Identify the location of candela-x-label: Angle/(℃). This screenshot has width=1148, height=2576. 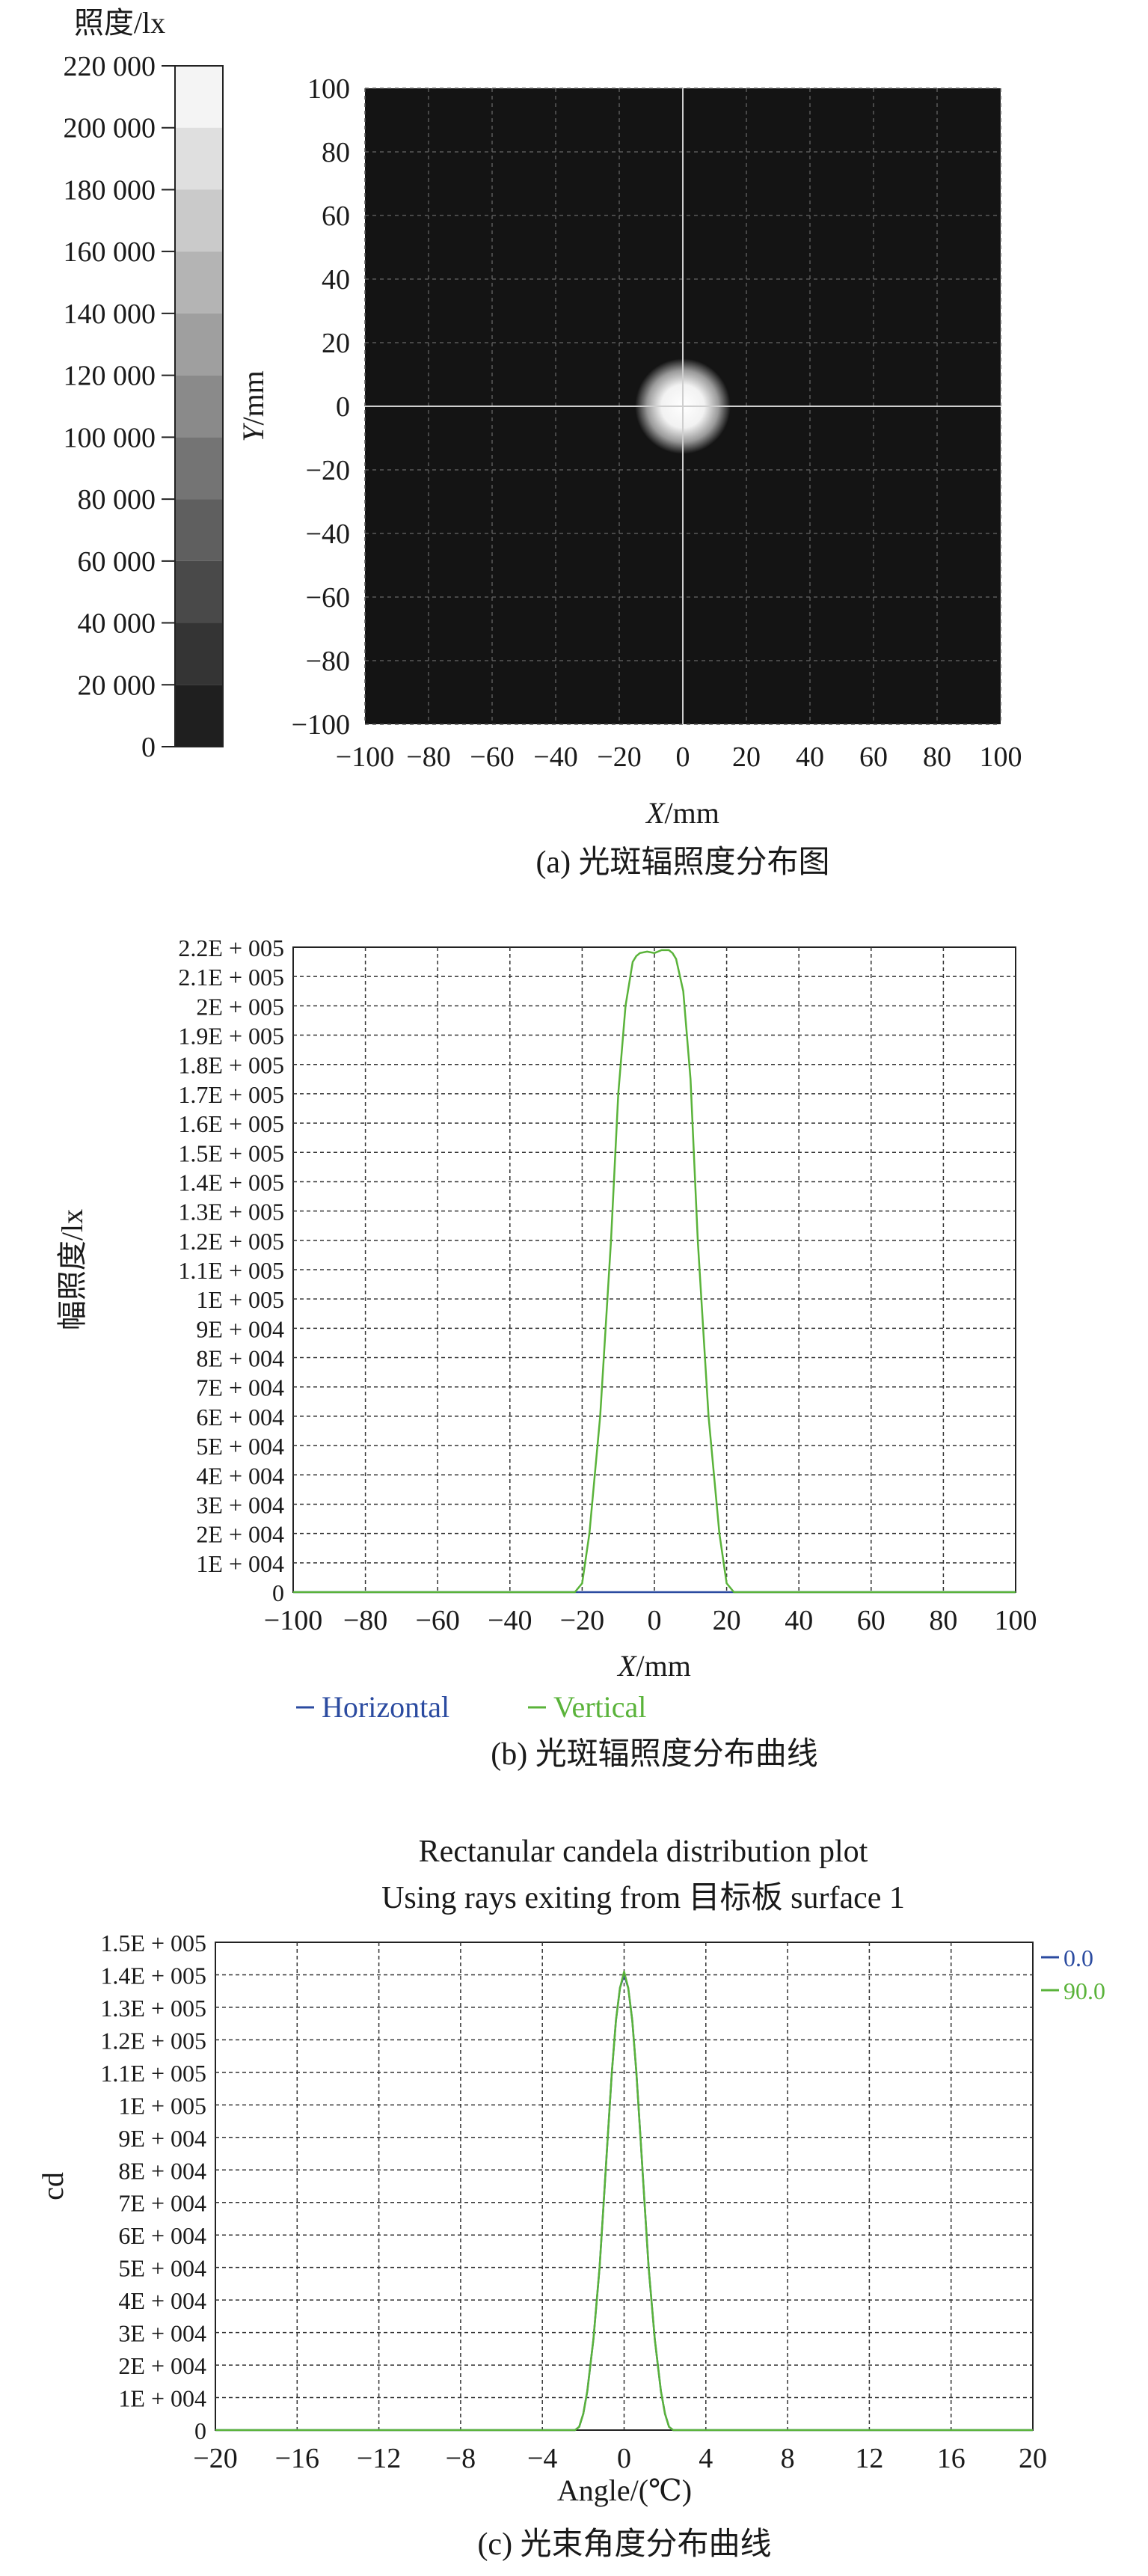
(624, 2490).